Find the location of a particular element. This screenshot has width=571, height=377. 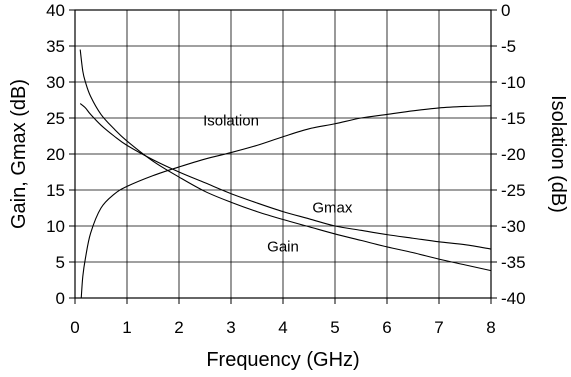

y-left-tick-label: 40 is located at coordinates (55, 10).